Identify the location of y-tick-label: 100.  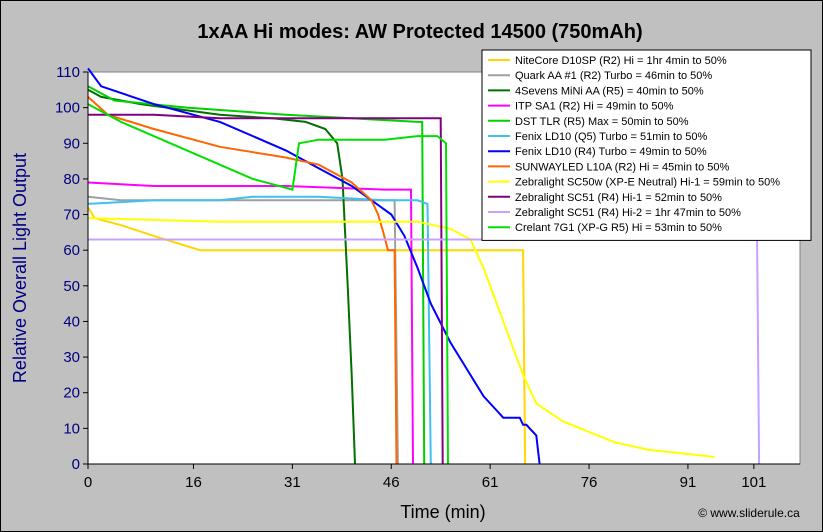
(67, 108).